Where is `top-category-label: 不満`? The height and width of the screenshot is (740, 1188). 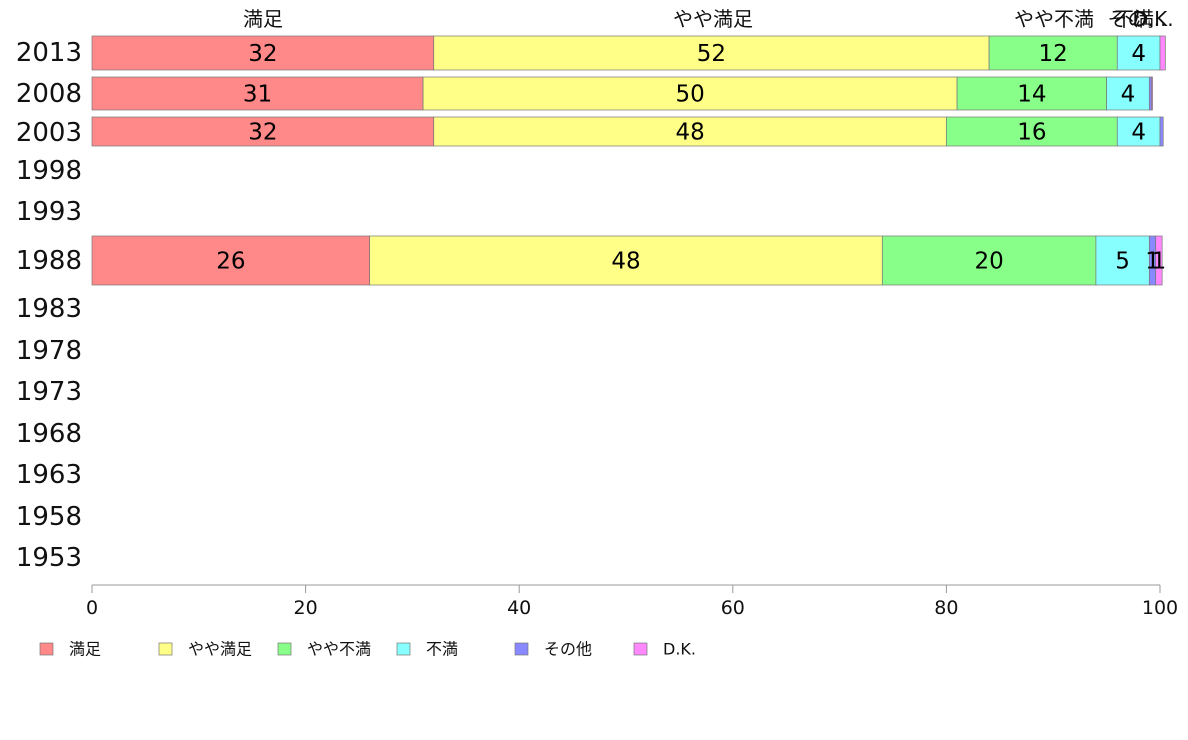 top-category-label: 不満 is located at coordinates (1134, 19).